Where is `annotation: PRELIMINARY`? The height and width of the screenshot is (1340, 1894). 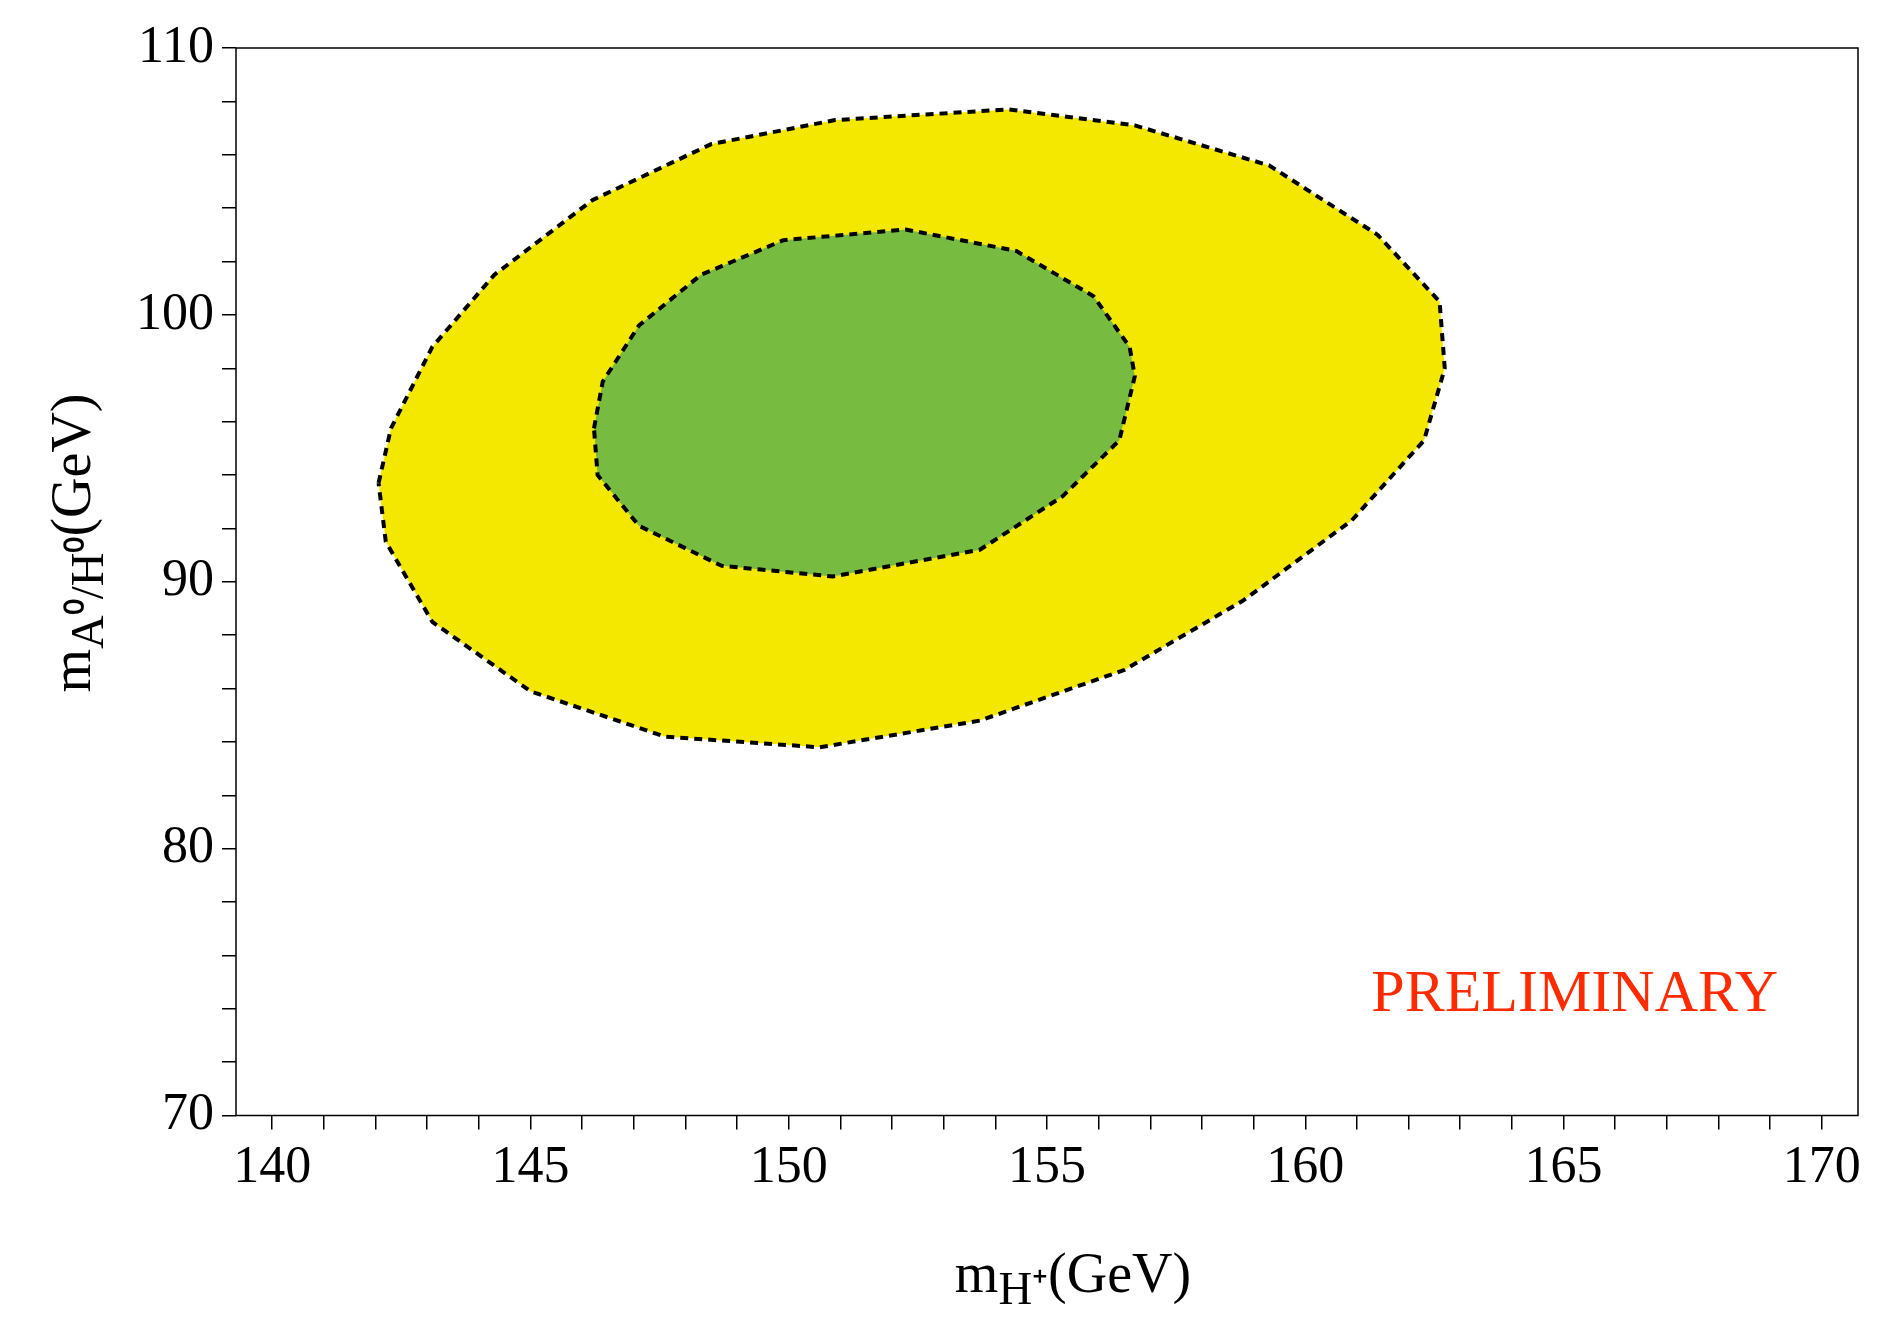
annotation: PRELIMINARY is located at coordinates (1574, 991).